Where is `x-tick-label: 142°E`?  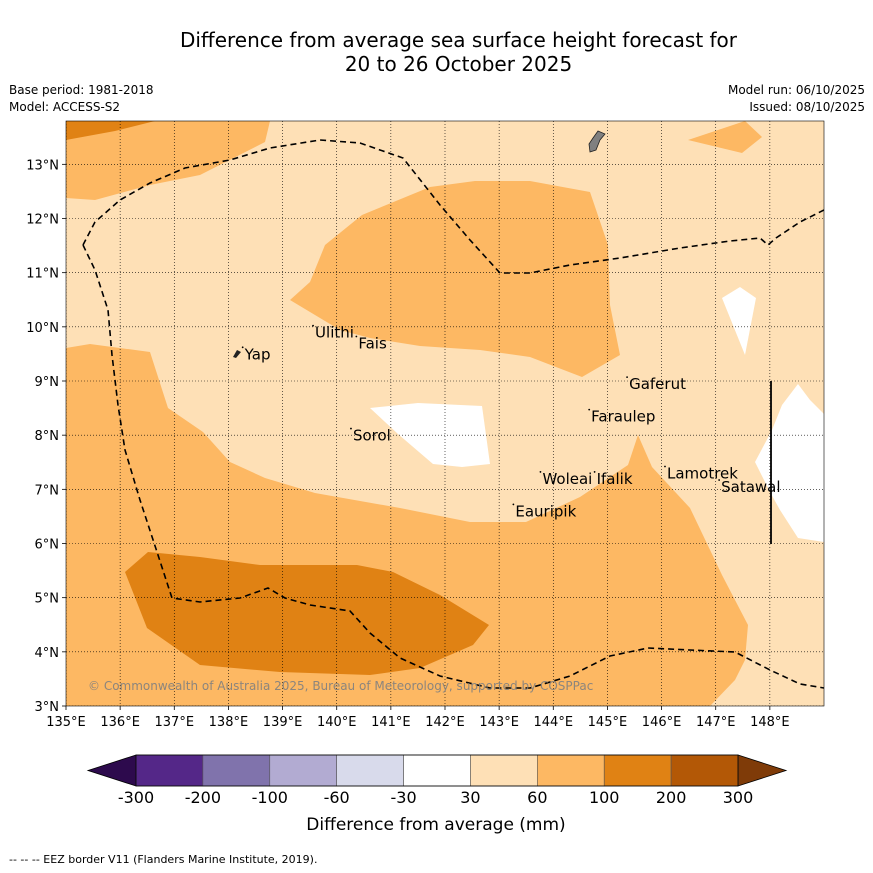
x-tick-label: 142°E is located at coordinates (445, 722).